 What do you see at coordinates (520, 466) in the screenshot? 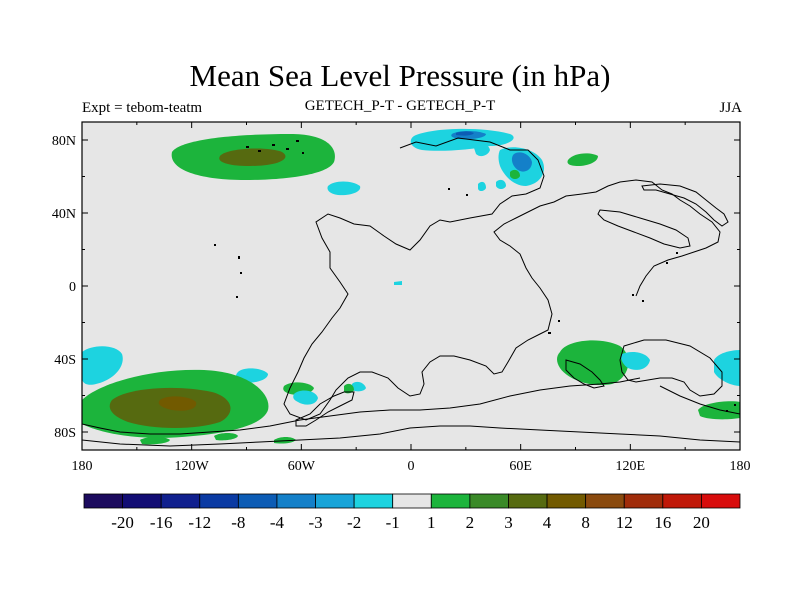
I see `lon-tick-label: 60E` at bounding box center [520, 466].